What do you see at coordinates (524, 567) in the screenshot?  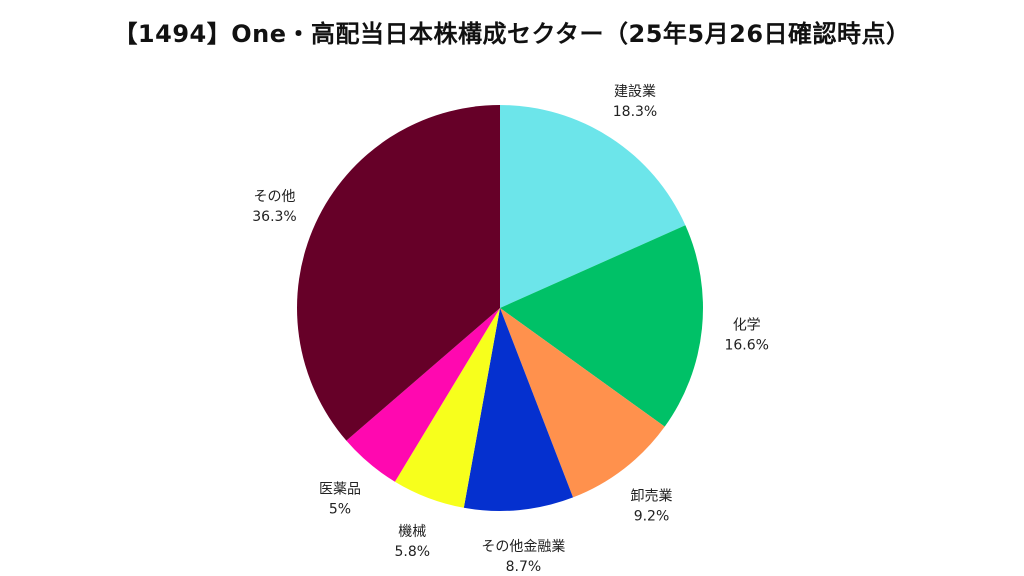 I see `slice-value-label: 8.7%` at bounding box center [524, 567].